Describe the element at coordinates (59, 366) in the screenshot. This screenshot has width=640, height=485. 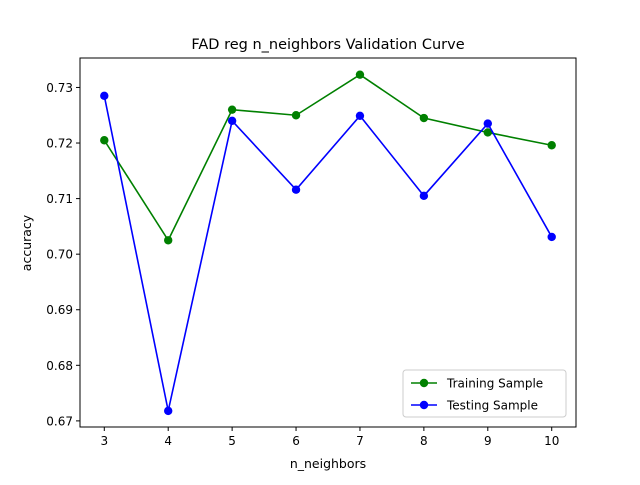
I see `y-tick-label: 0.68` at that location.